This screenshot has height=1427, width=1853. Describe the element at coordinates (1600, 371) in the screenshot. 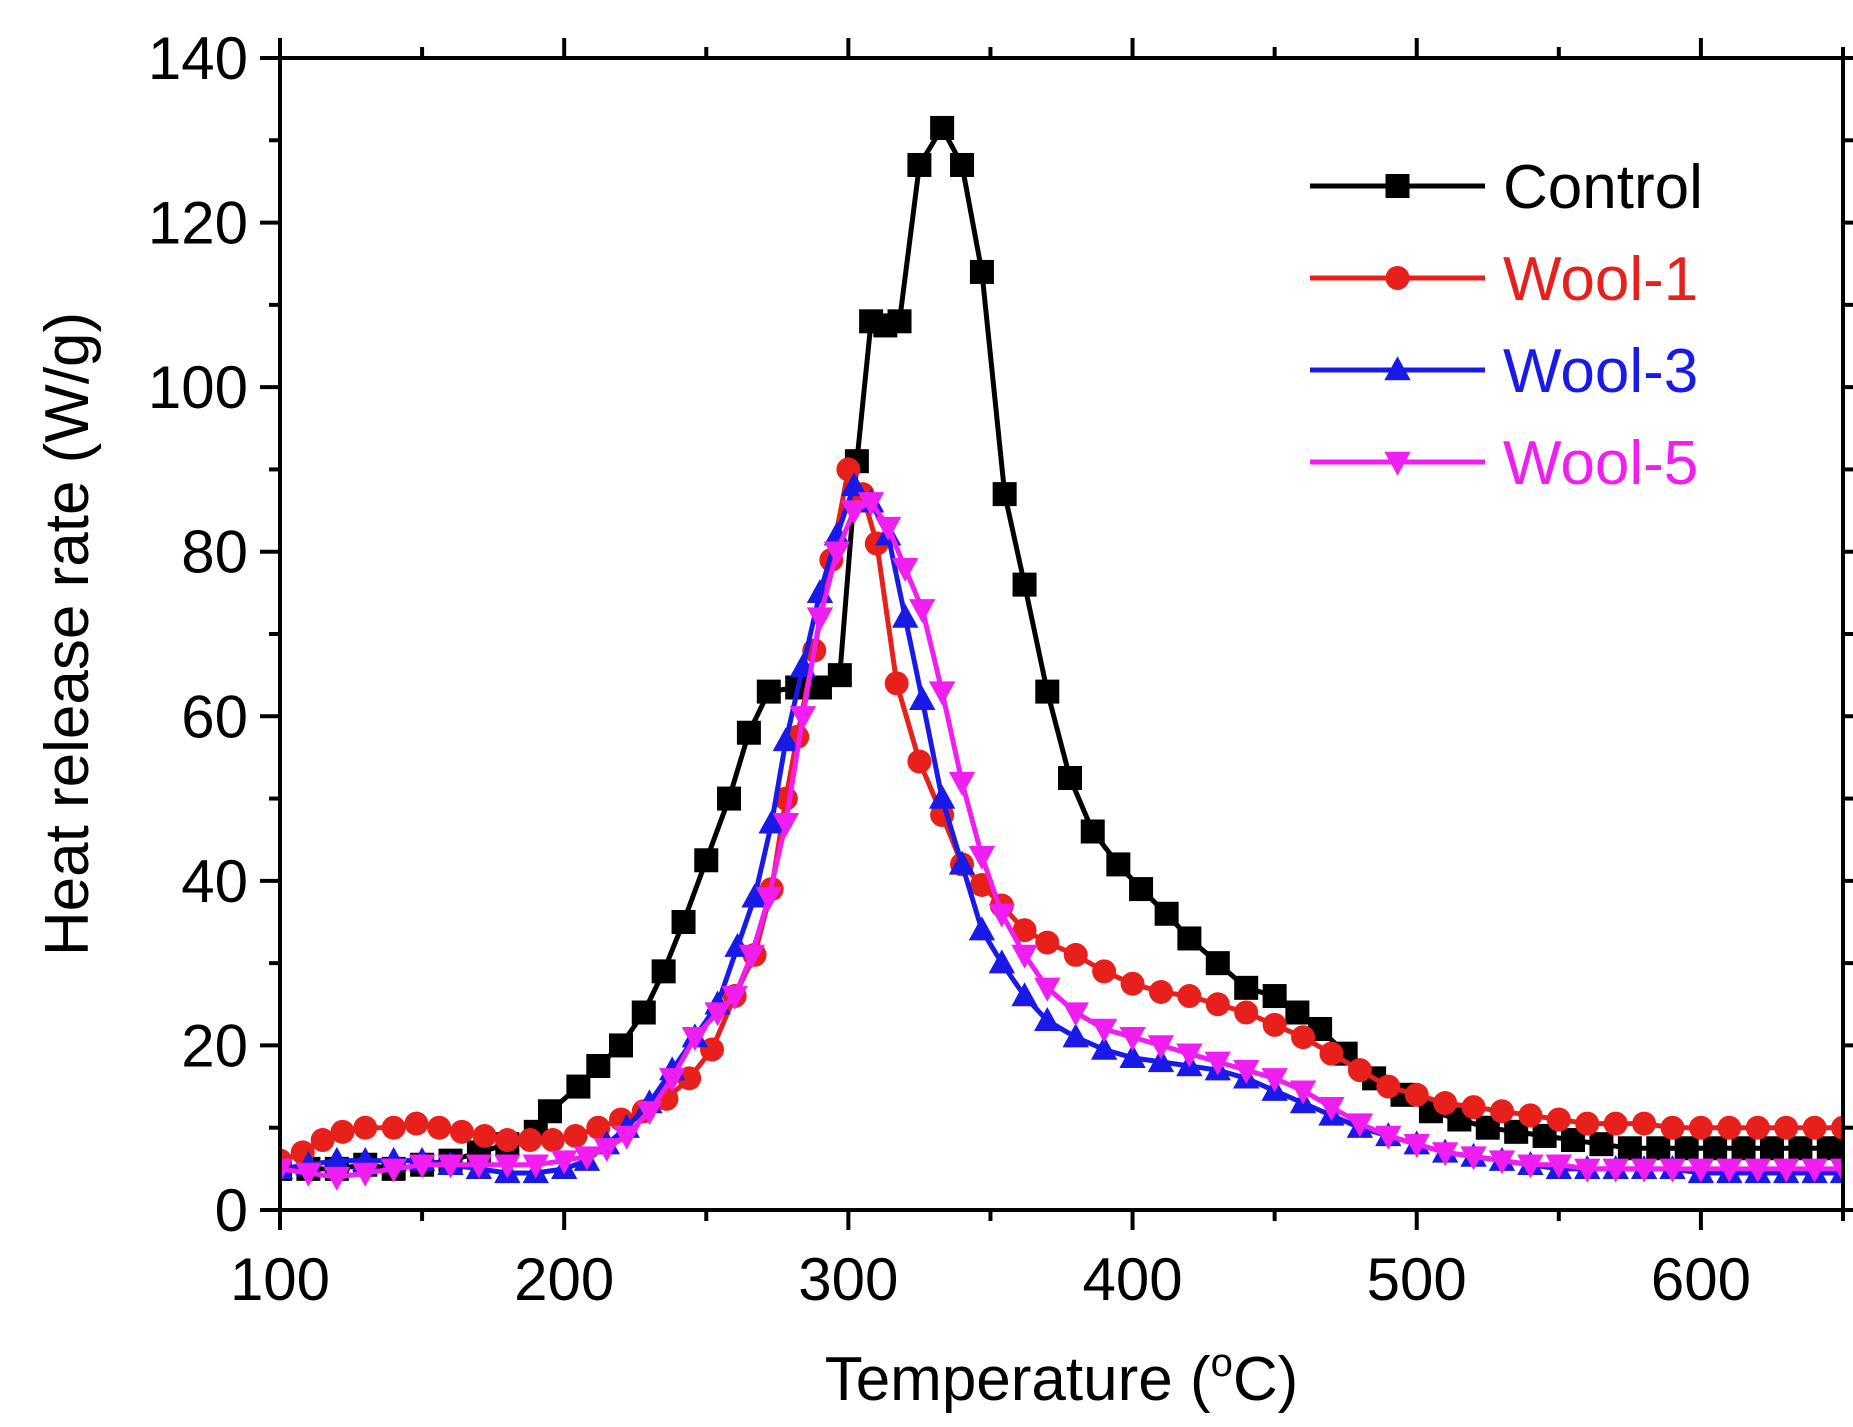

I see `legend-label: Wool-3` at that location.